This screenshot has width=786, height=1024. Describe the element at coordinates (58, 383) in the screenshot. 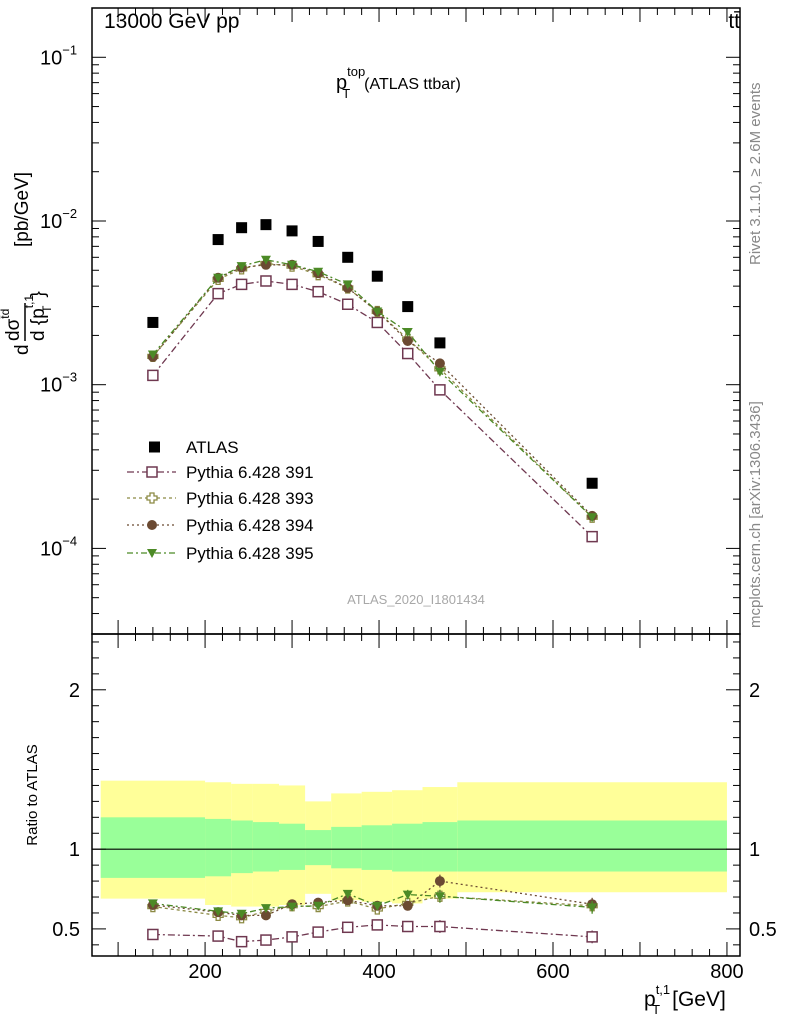

I see `y-tick-label-top: 10⁻³` at that location.